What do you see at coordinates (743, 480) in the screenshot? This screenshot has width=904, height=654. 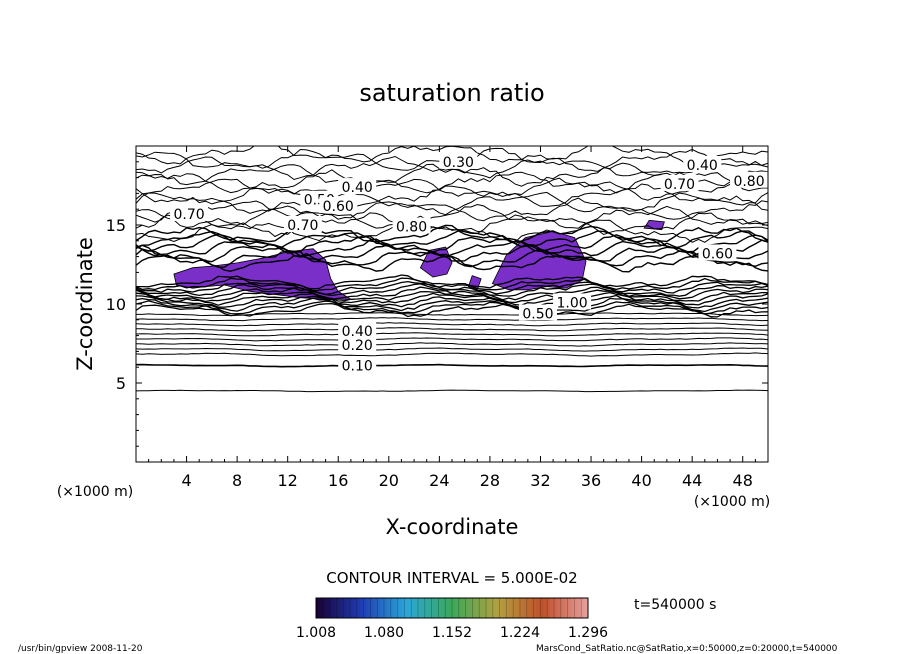 I see `x-tick-label: 48` at bounding box center [743, 480].